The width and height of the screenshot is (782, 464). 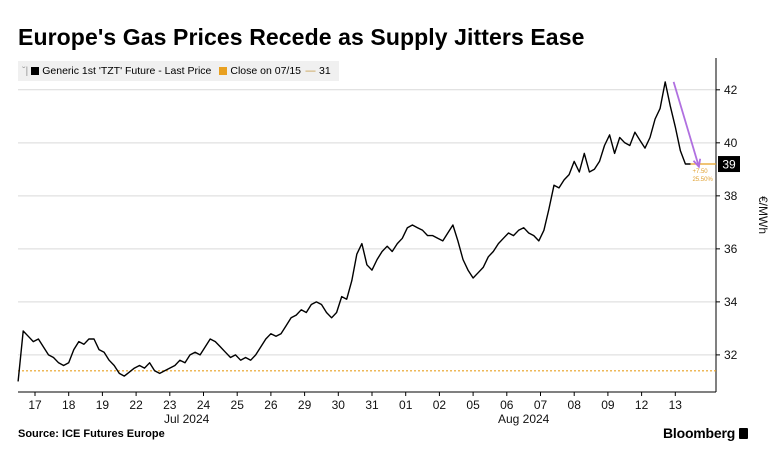 I want to click on x-tick-label: 30, so click(x=339, y=405).